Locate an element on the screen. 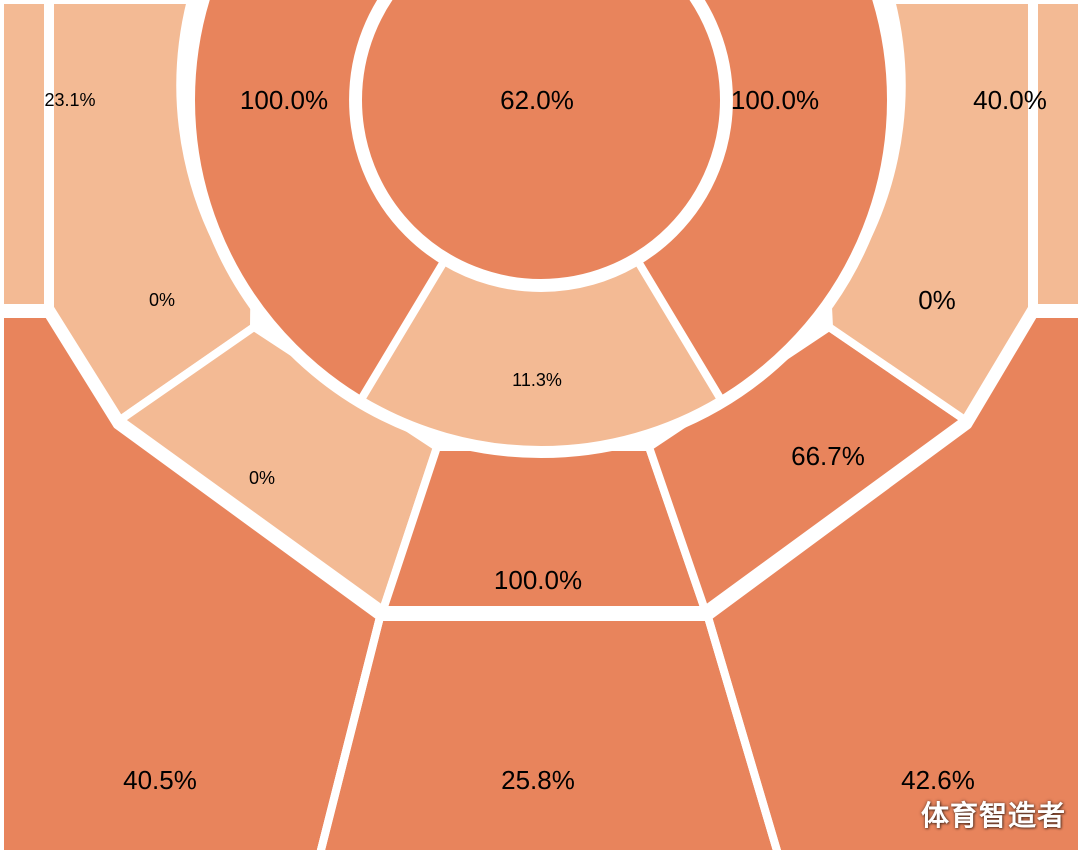 This screenshot has height=854, width=1082. paint-rim is located at coordinates (541, 144).